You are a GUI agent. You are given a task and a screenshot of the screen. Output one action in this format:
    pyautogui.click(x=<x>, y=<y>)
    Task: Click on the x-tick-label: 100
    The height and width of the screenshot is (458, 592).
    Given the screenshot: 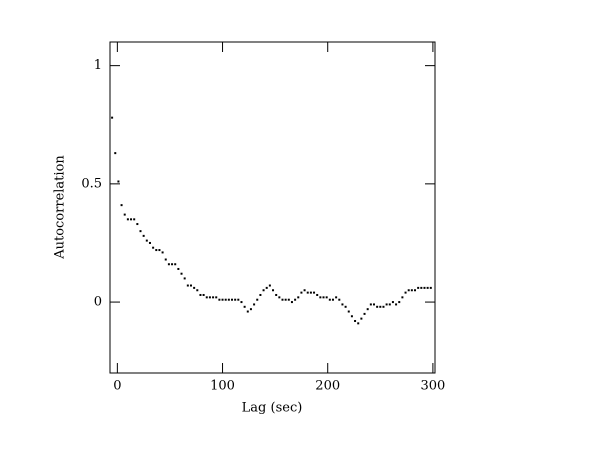 What is the action you would take?
    pyautogui.click(x=222, y=386)
    